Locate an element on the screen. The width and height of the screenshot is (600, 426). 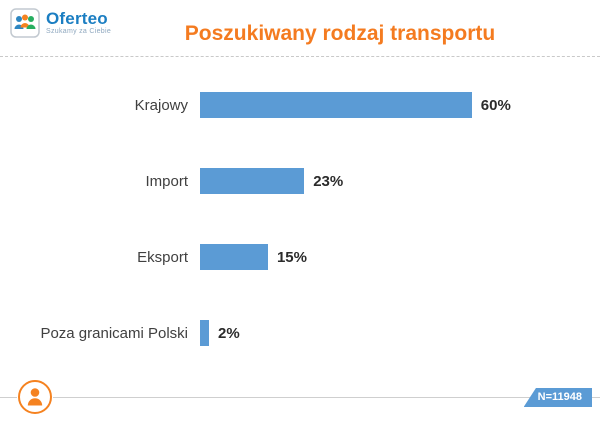
logo-tagline: Szukamy za Ciebie is located at coordinates (79, 31).